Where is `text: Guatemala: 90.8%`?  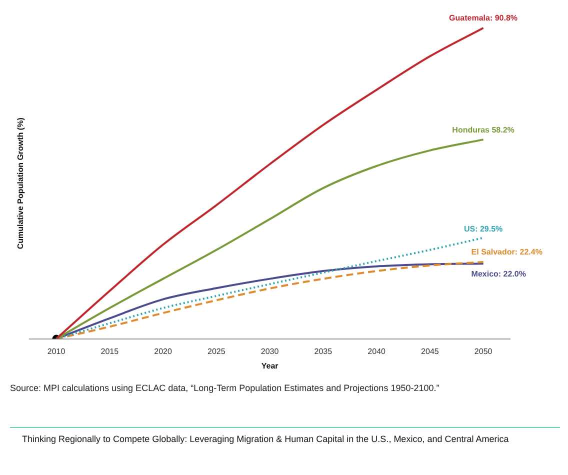
text: Guatemala: 90.8% is located at coordinates (483, 18).